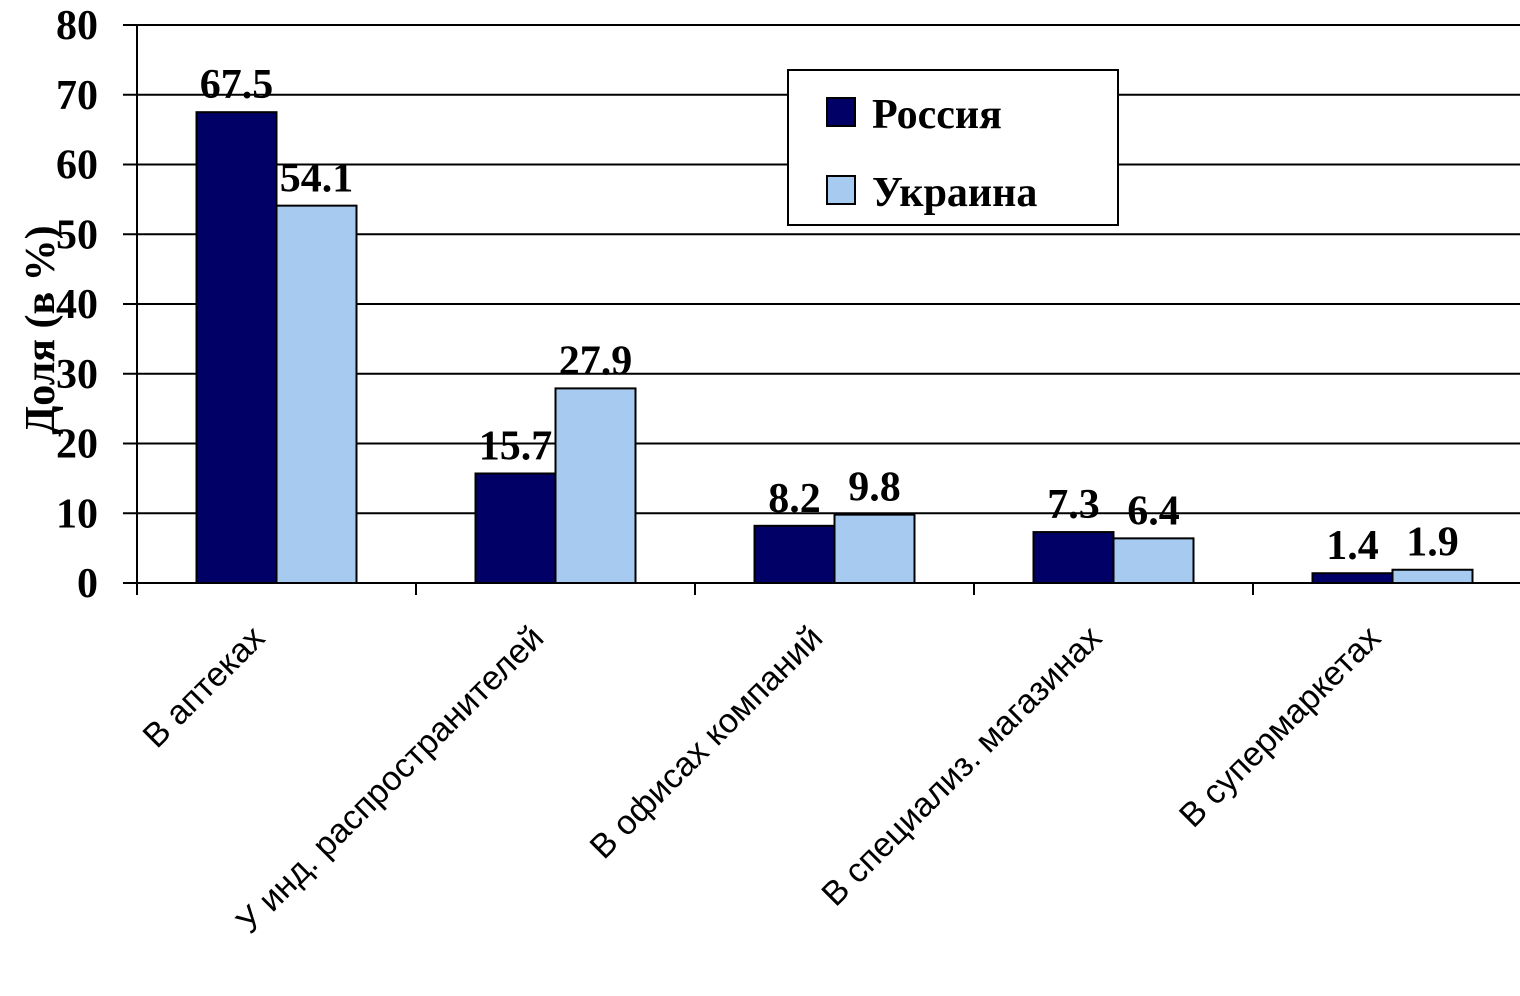  What do you see at coordinates (77, 375) in the screenshot?
I see `y-tick-label: 30` at bounding box center [77, 375].